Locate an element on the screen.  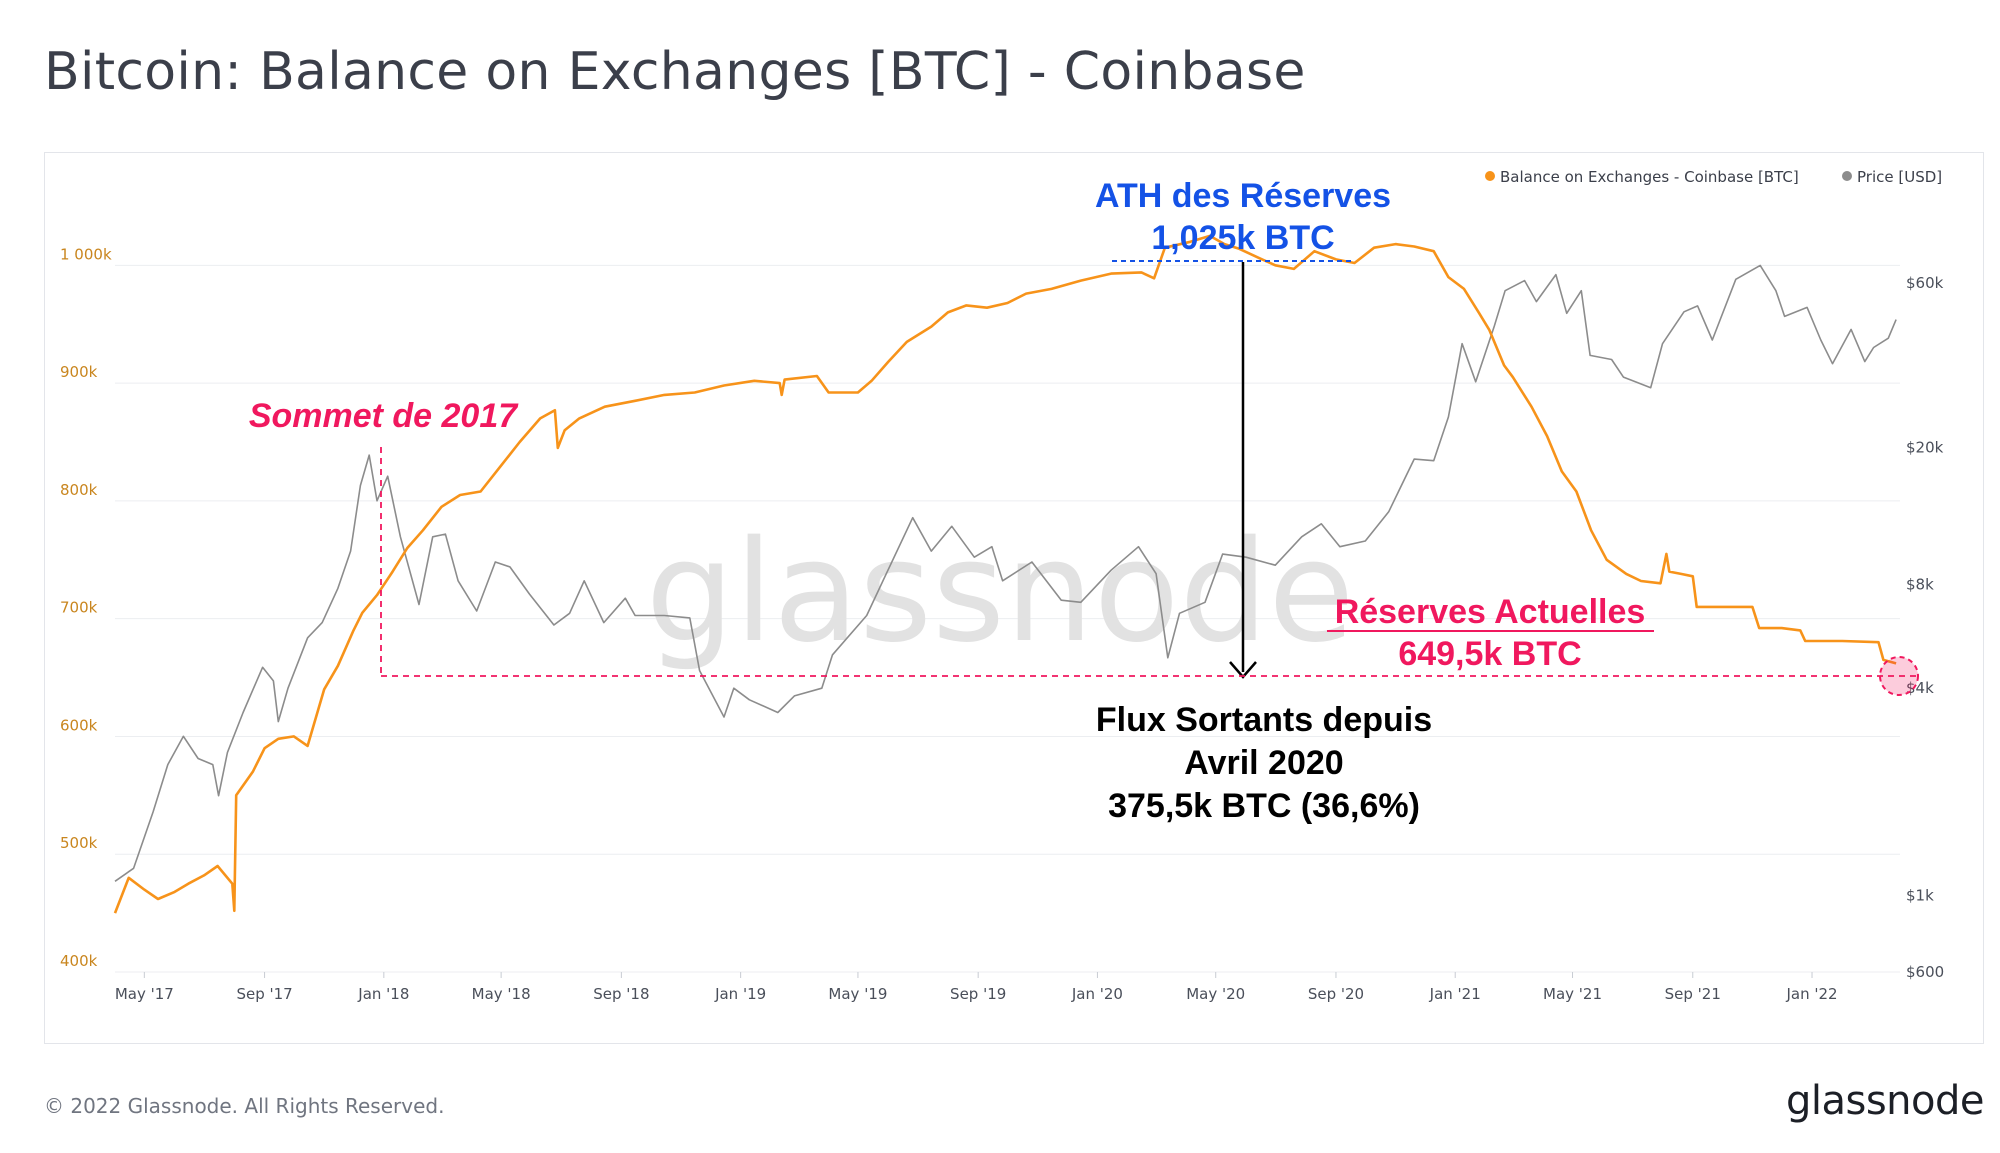
y-right-tick-label: $600 is located at coordinates (1925, 972).